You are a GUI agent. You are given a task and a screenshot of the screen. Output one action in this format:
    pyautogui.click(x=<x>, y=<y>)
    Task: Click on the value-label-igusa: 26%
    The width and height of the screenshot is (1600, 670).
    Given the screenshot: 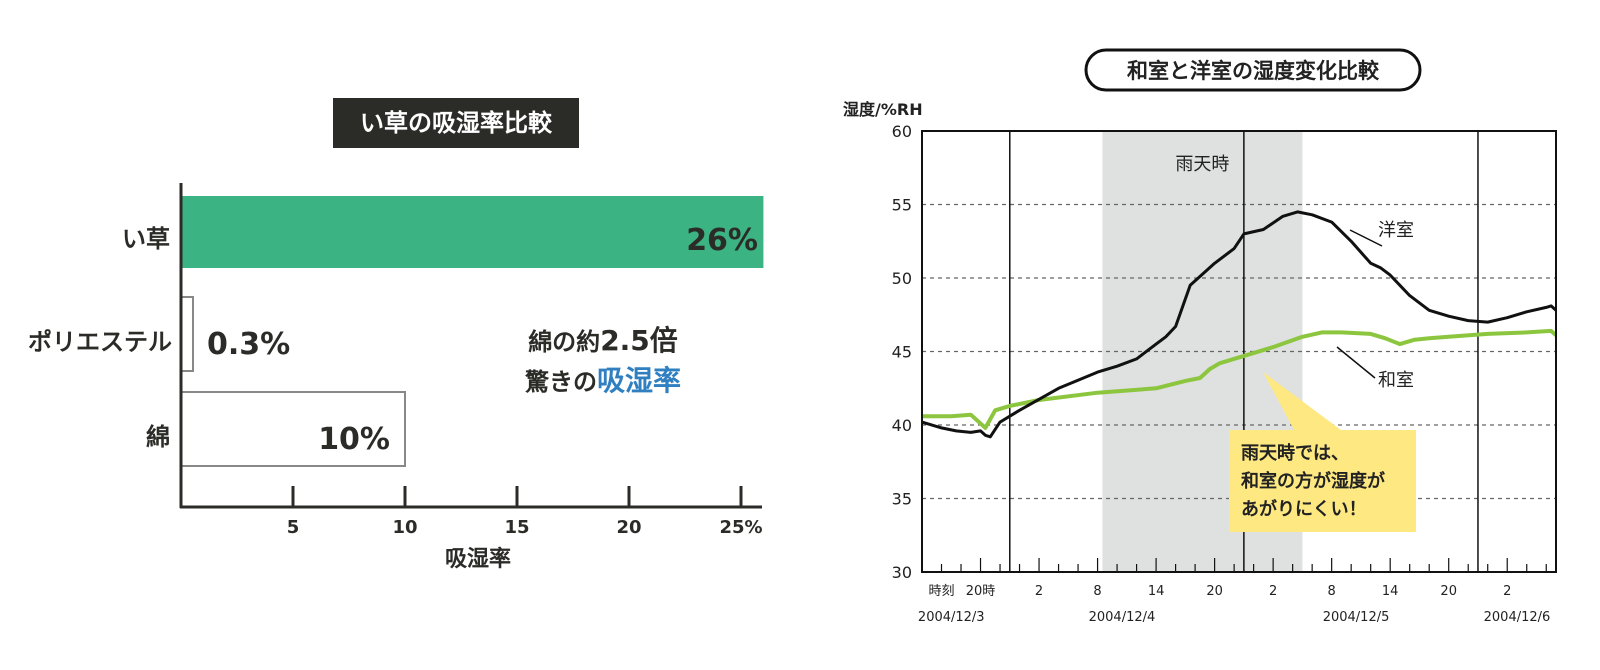 What is the action you would take?
    pyautogui.click(x=722, y=240)
    